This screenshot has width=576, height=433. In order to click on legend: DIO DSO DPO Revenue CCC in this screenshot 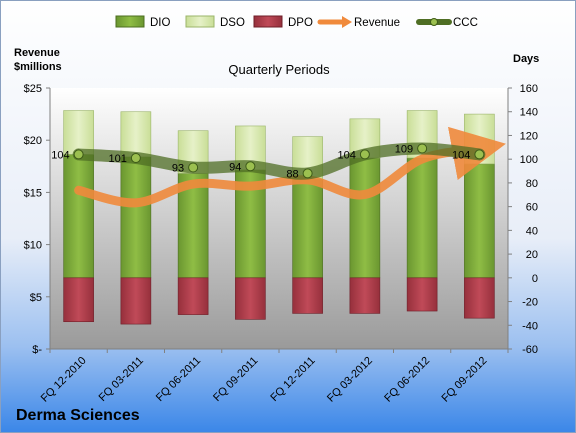, I will do `click(296, 22)`.